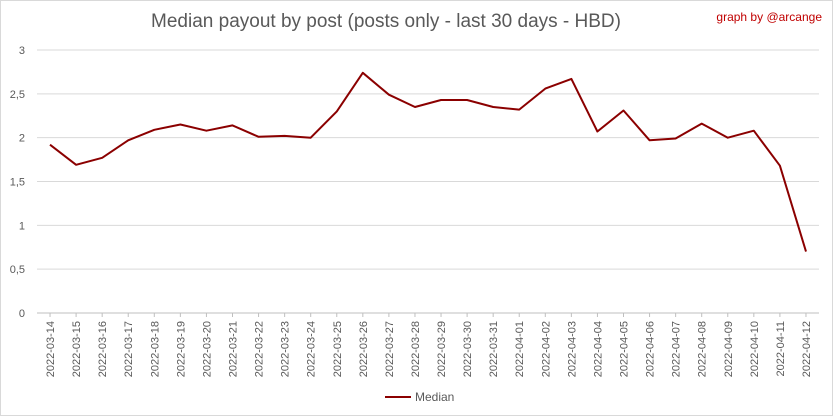 The height and width of the screenshot is (416, 833). I want to click on x-tick-label: 2022-03-20, so click(207, 349).